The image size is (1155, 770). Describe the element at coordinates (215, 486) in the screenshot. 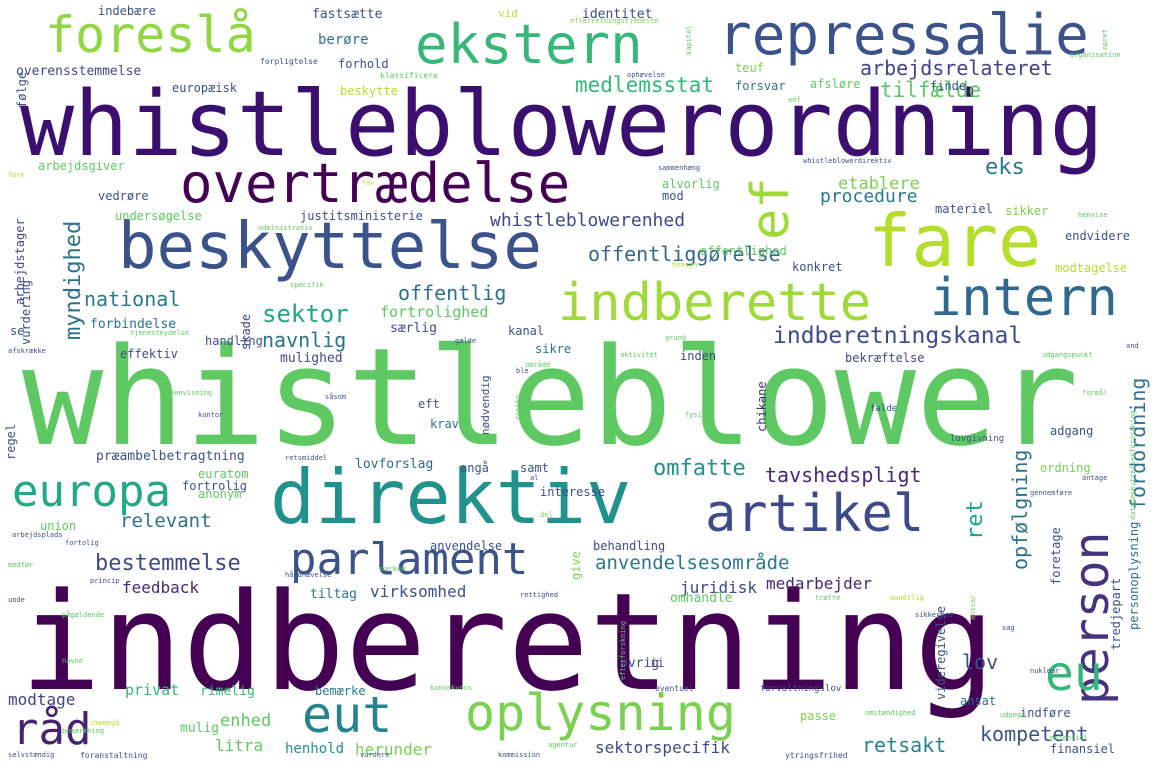

I see `word: fortrolig` at that location.